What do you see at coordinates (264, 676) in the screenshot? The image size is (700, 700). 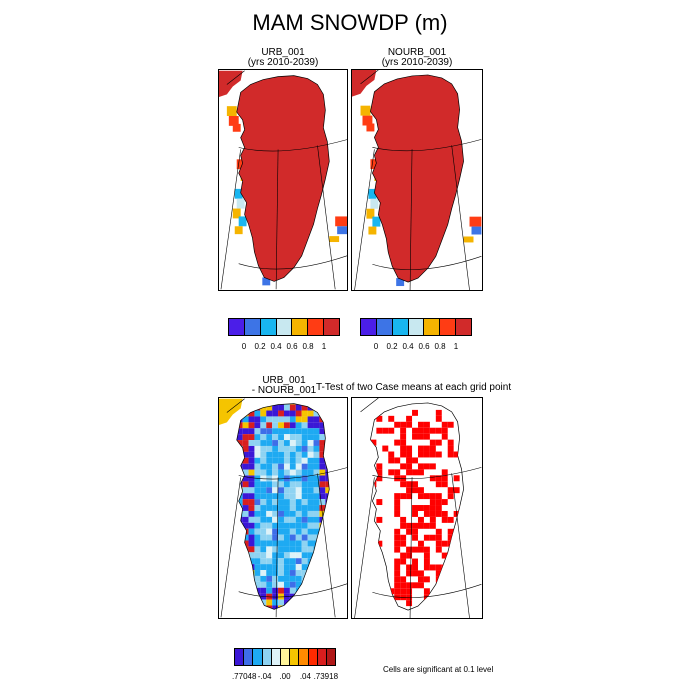 I see `colorbar-tick-label: -.04` at bounding box center [264, 676].